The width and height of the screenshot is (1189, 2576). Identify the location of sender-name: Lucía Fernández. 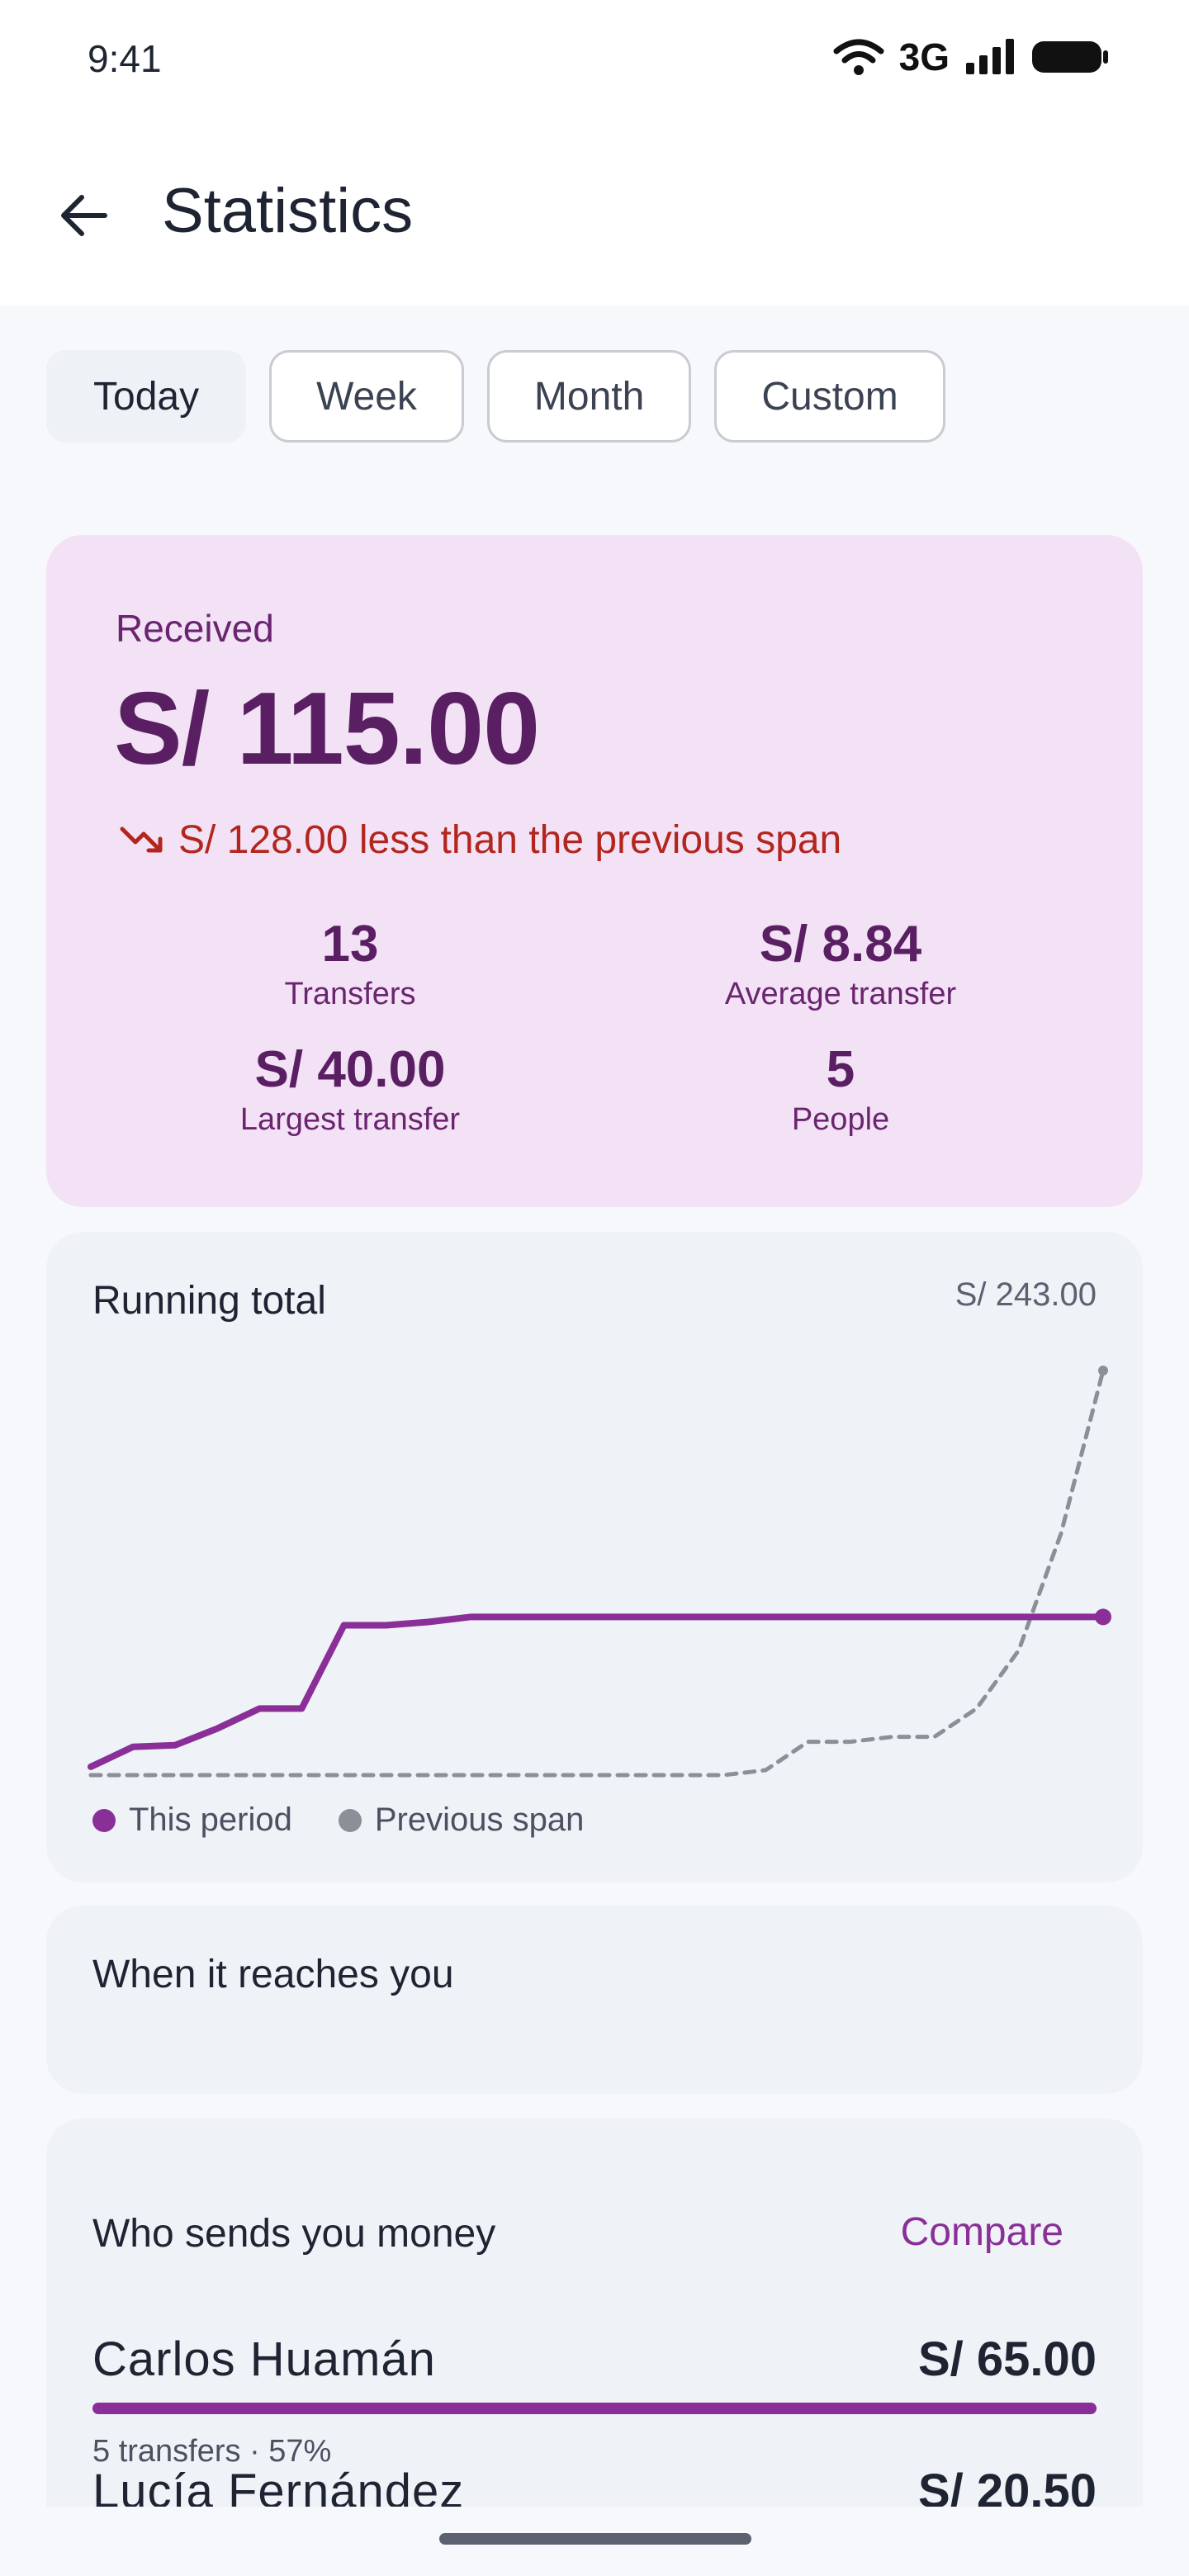
(278, 2486).